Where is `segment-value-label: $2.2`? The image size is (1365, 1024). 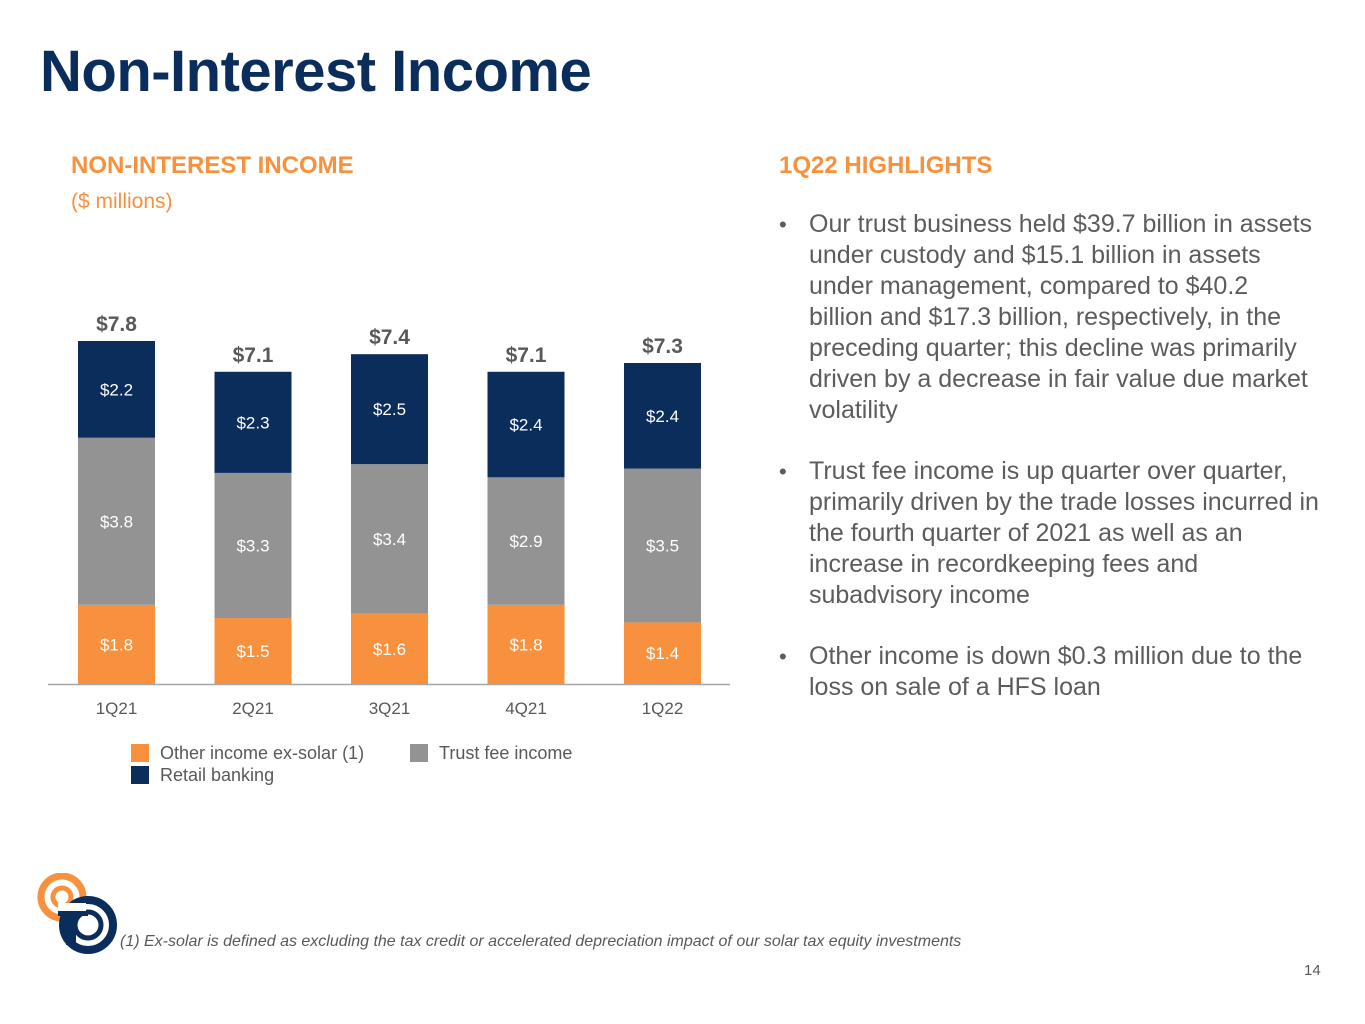
segment-value-label: $2.2 is located at coordinates (116, 389).